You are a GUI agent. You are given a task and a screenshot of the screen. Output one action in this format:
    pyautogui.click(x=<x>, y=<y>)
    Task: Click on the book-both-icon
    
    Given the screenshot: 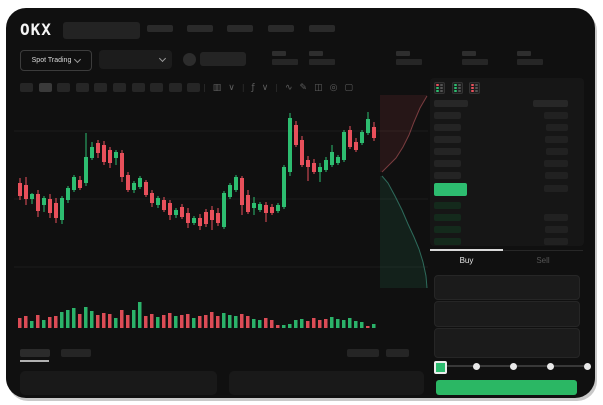 What is the action you would take?
    pyautogui.click(x=439, y=88)
    